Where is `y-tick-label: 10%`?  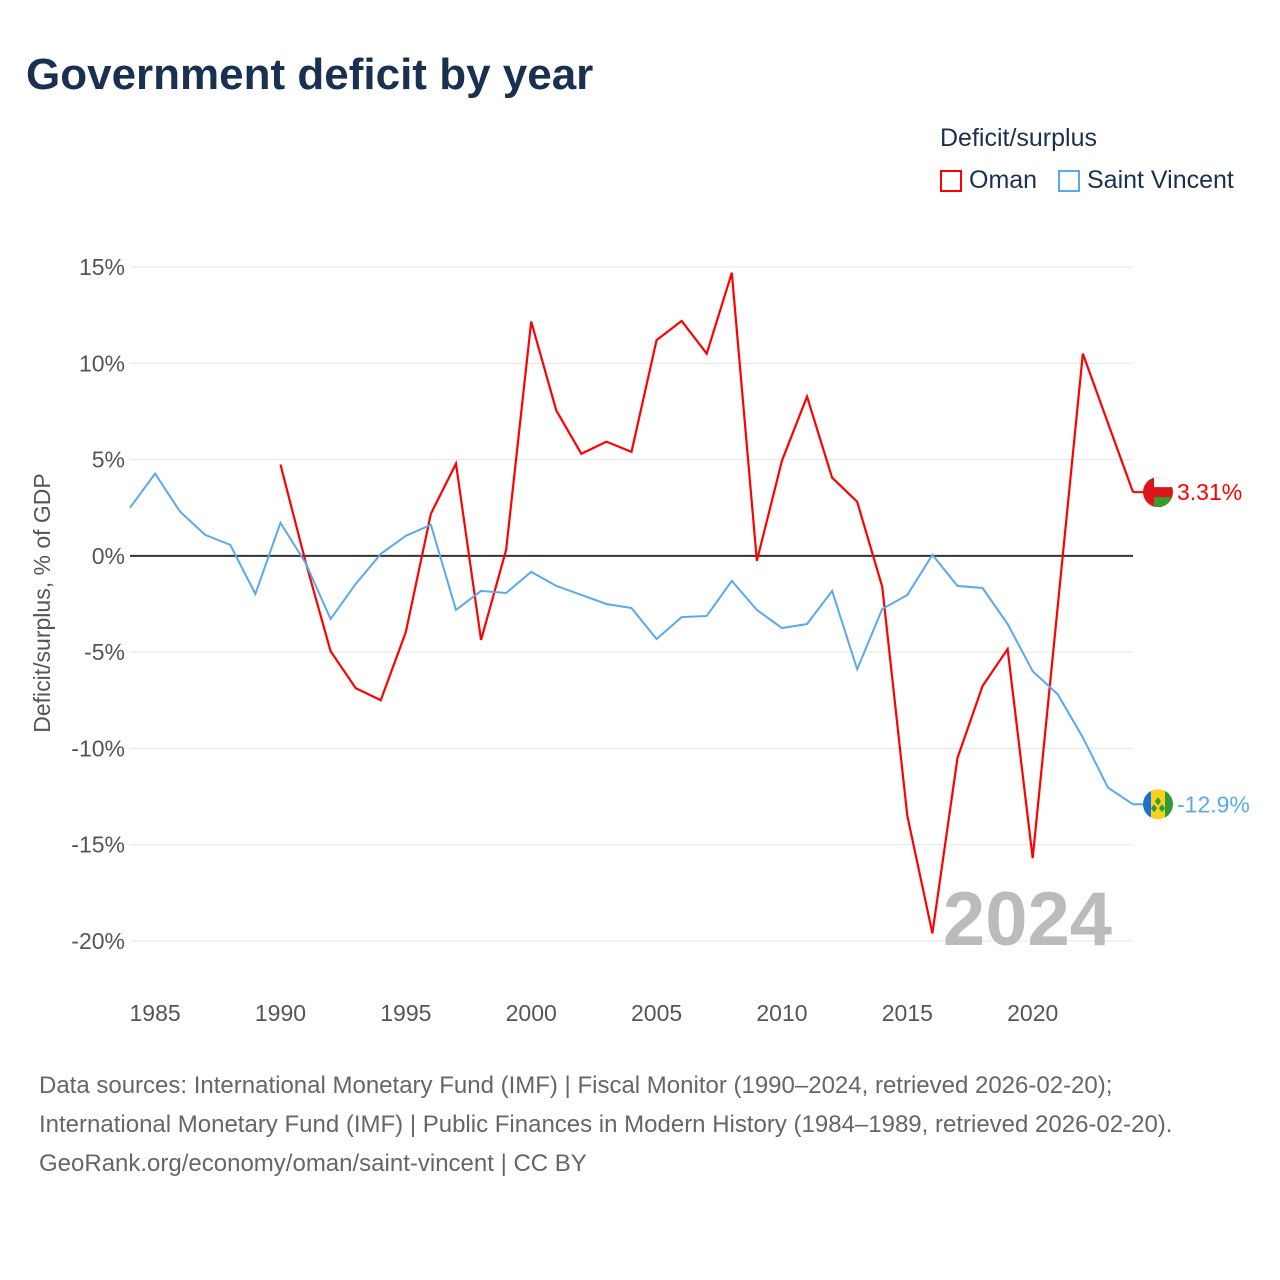
y-tick-label: 10% is located at coordinates (102, 363).